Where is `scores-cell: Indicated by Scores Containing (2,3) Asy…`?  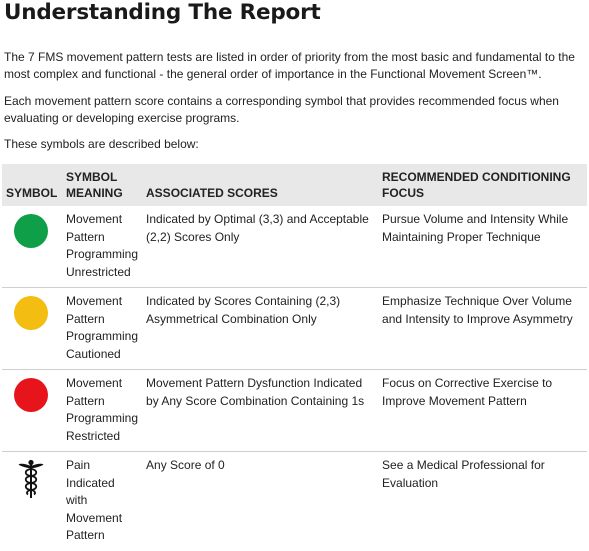
scores-cell: Indicated by Scores Containing (2,3) Asy… is located at coordinates (260, 328).